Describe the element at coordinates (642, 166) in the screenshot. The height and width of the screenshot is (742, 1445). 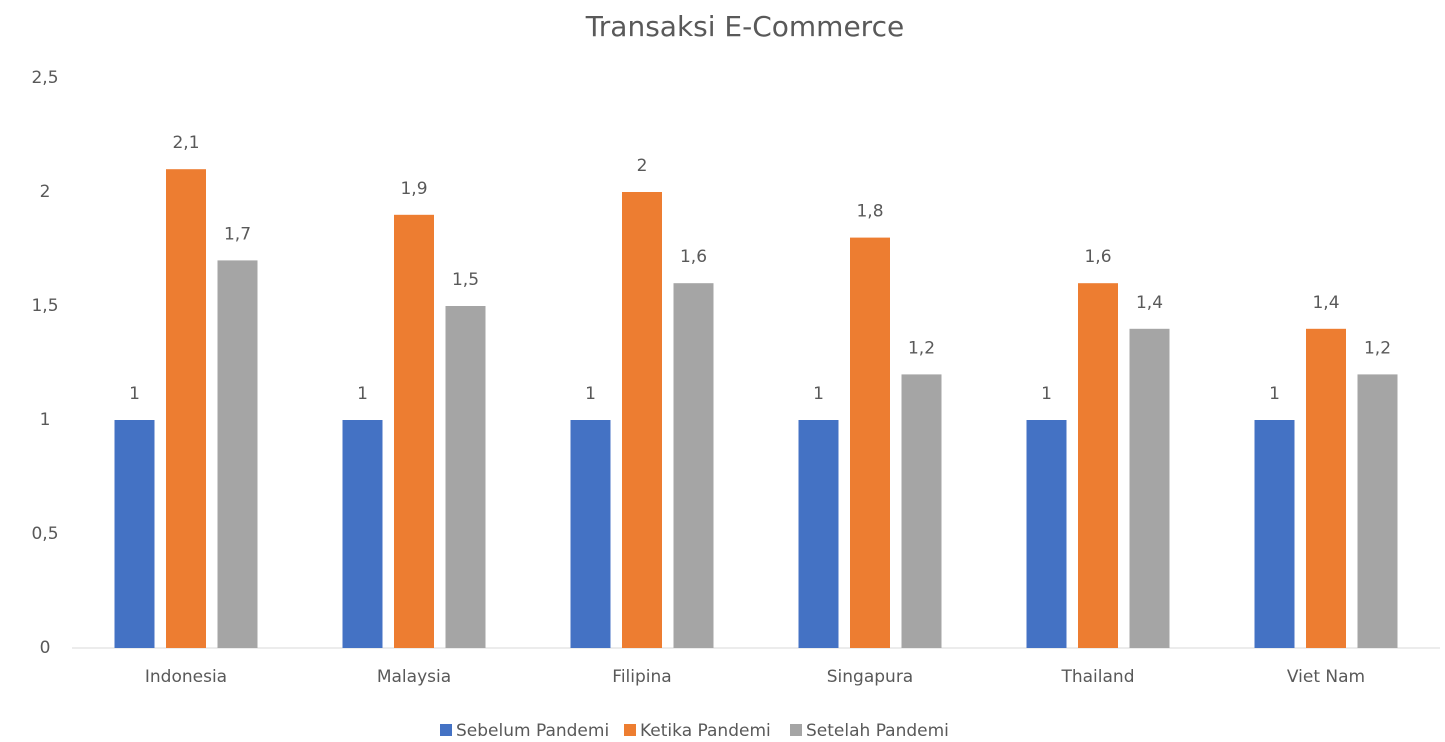
I see `data-label: 2` at that location.